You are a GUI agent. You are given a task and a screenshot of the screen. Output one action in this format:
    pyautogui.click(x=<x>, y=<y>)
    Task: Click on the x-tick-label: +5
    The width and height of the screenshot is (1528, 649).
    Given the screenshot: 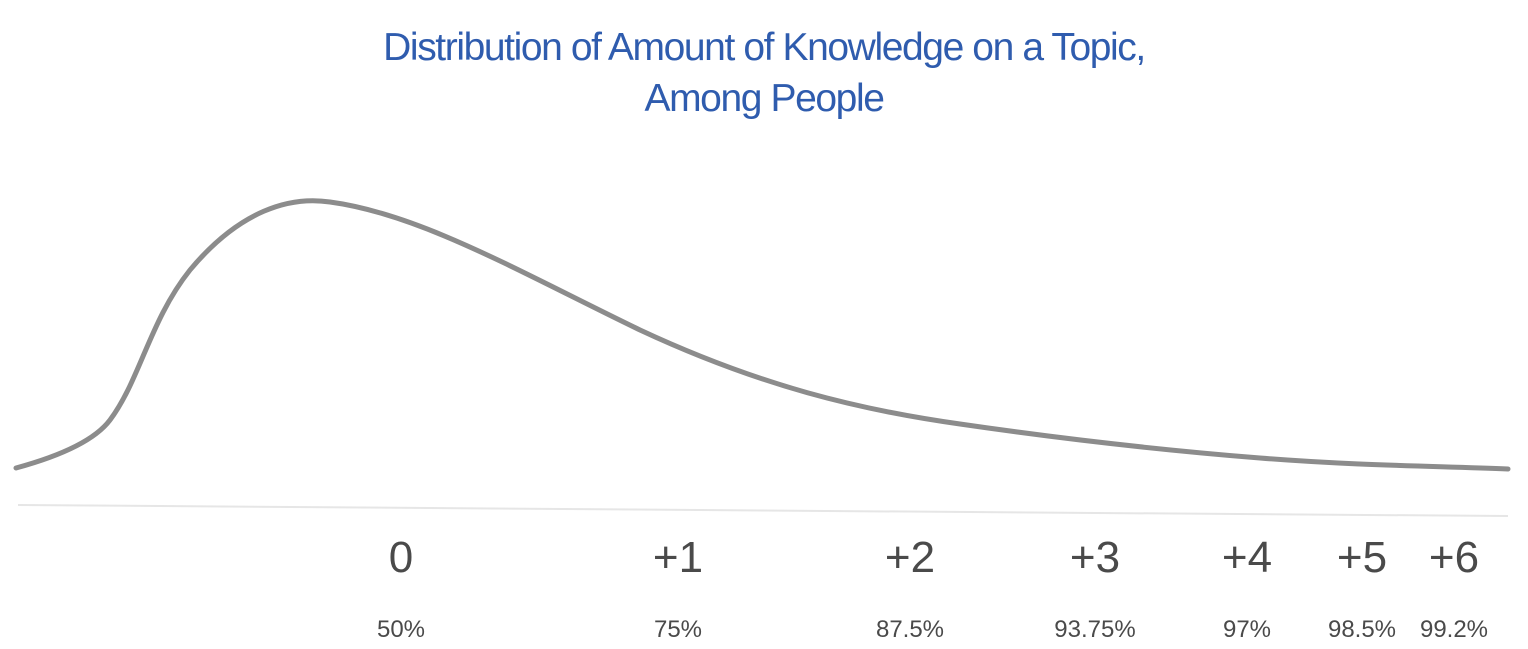 What is the action you would take?
    pyautogui.click(x=1362, y=557)
    